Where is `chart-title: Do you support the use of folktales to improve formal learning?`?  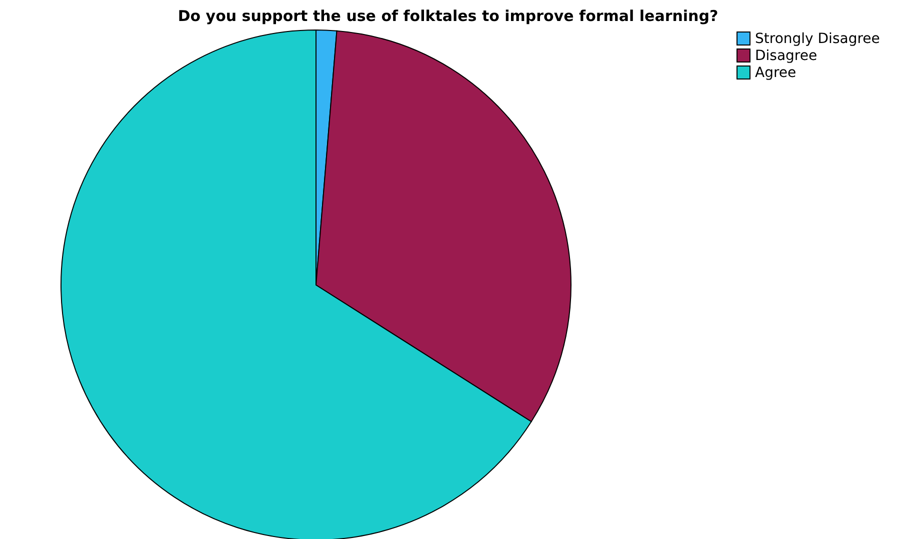 chart-title: Do you support the use of folktales to improve formal learning? is located at coordinates (448, 16).